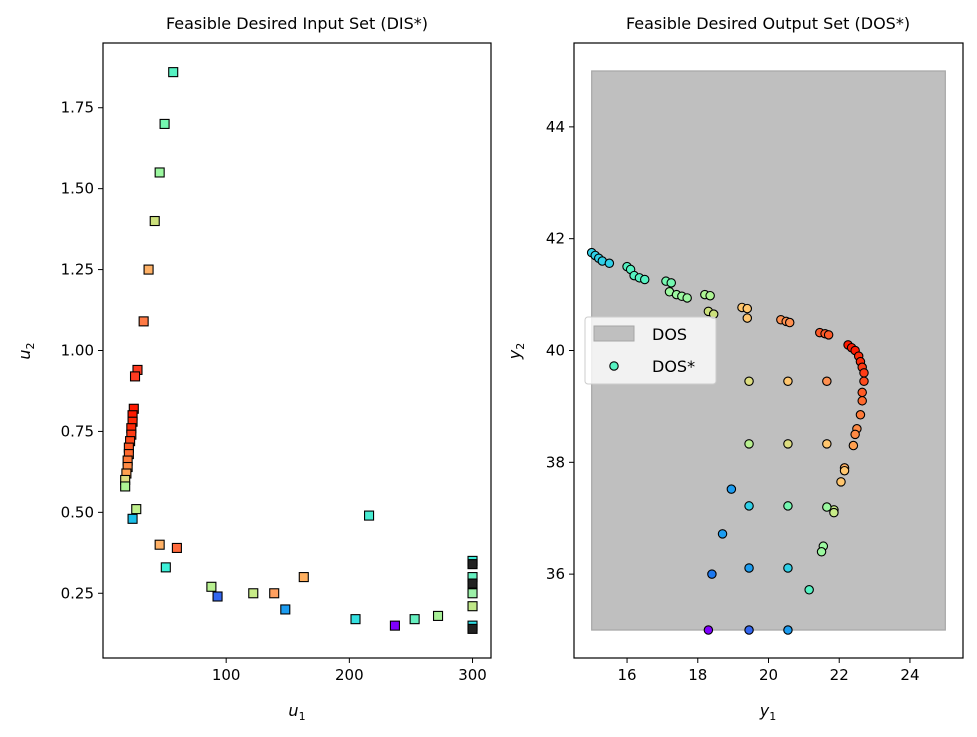  I want to click on legend-dos-star-label: DOS*, so click(673, 366).